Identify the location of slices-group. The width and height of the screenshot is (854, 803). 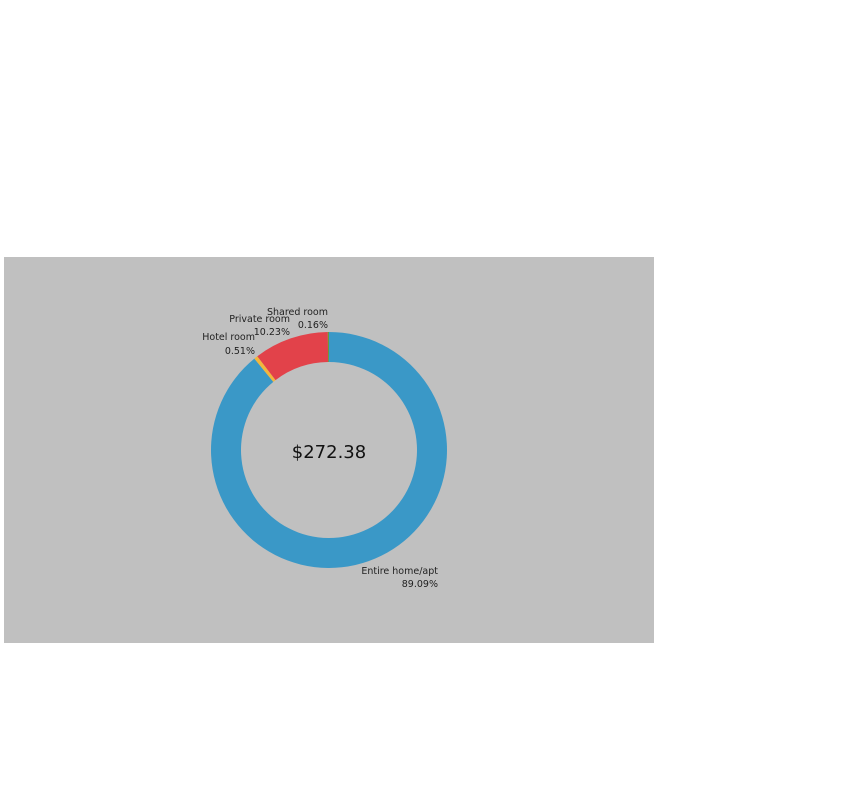
(329, 450).